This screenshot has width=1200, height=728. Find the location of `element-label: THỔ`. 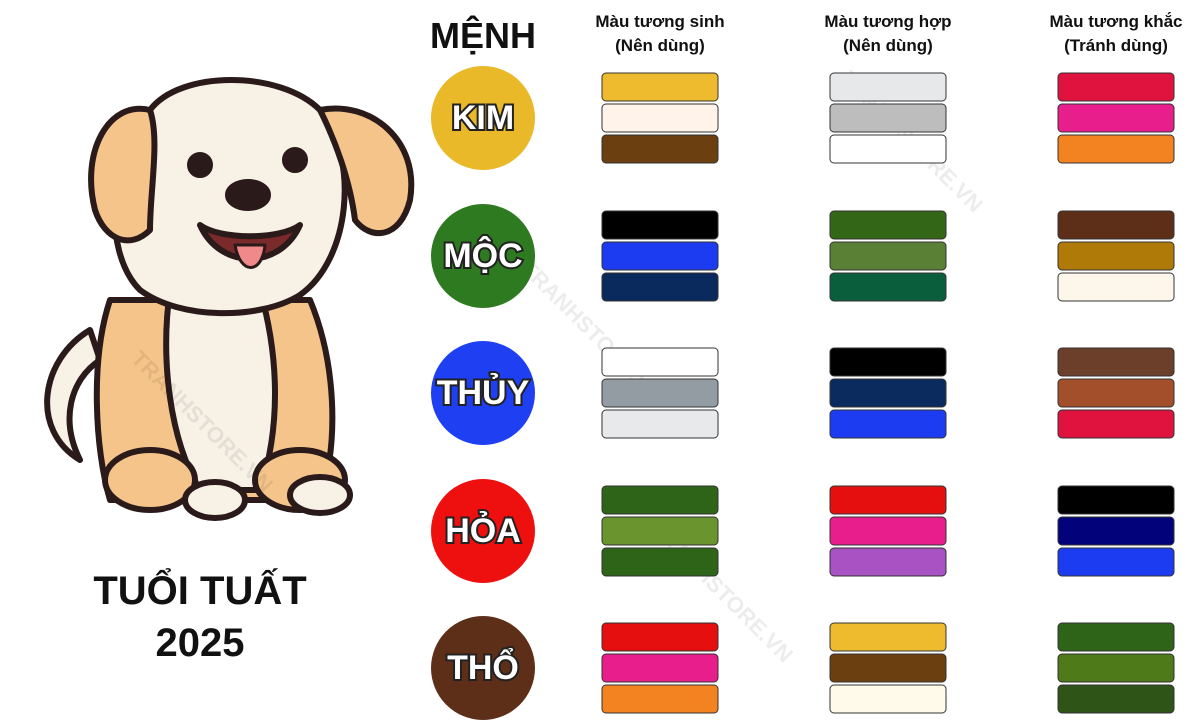

element-label: THỔ is located at coordinates (483, 668).